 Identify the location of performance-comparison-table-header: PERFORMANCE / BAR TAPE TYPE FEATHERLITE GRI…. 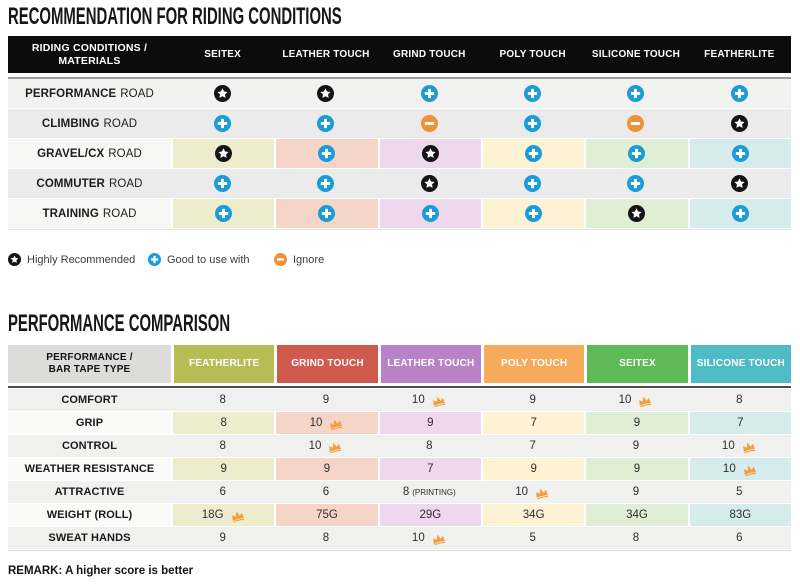
(399, 364).